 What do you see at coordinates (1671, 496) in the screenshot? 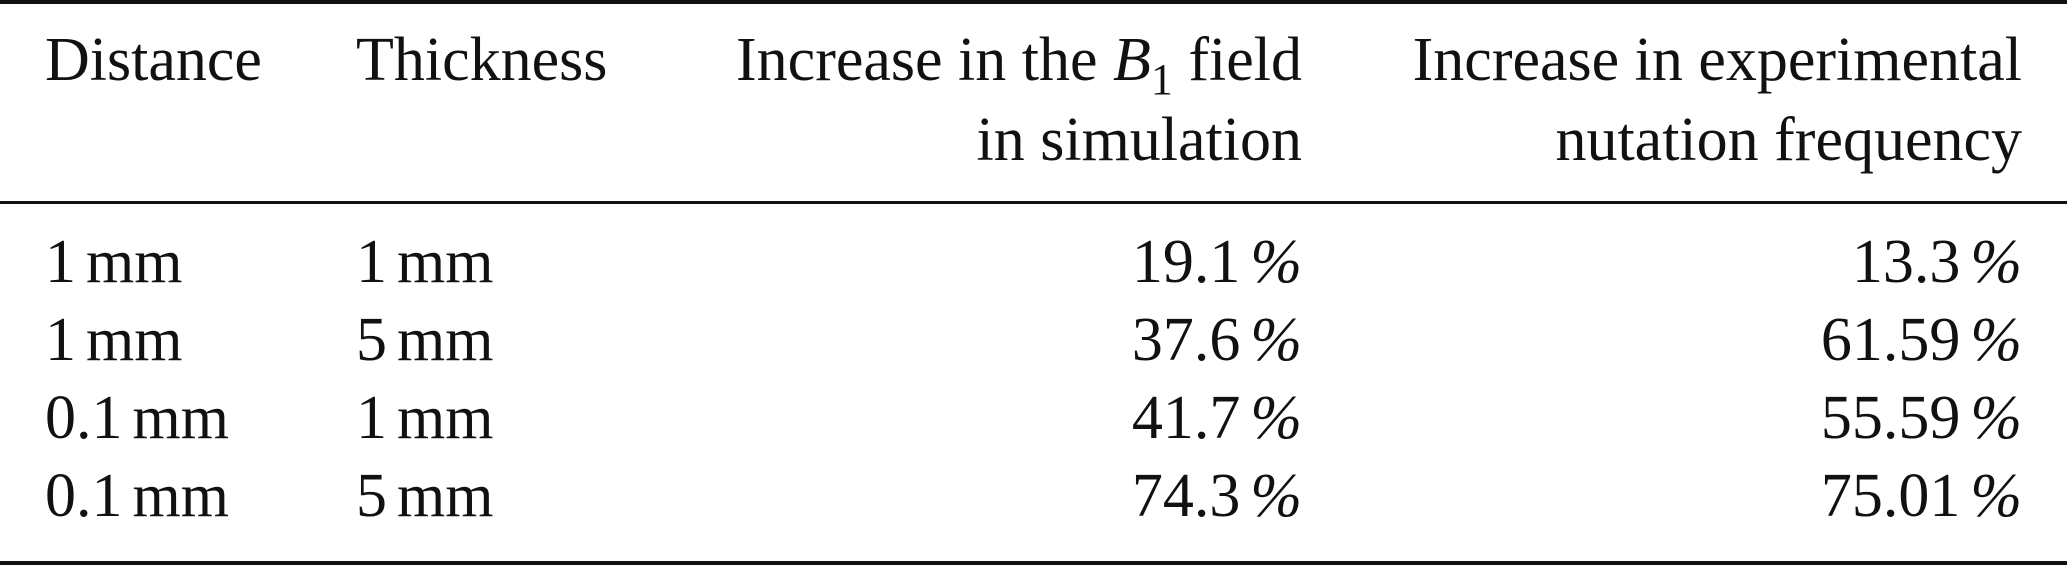
I see `cell-experimental: 75.01%` at bounding box center [1671, 496].